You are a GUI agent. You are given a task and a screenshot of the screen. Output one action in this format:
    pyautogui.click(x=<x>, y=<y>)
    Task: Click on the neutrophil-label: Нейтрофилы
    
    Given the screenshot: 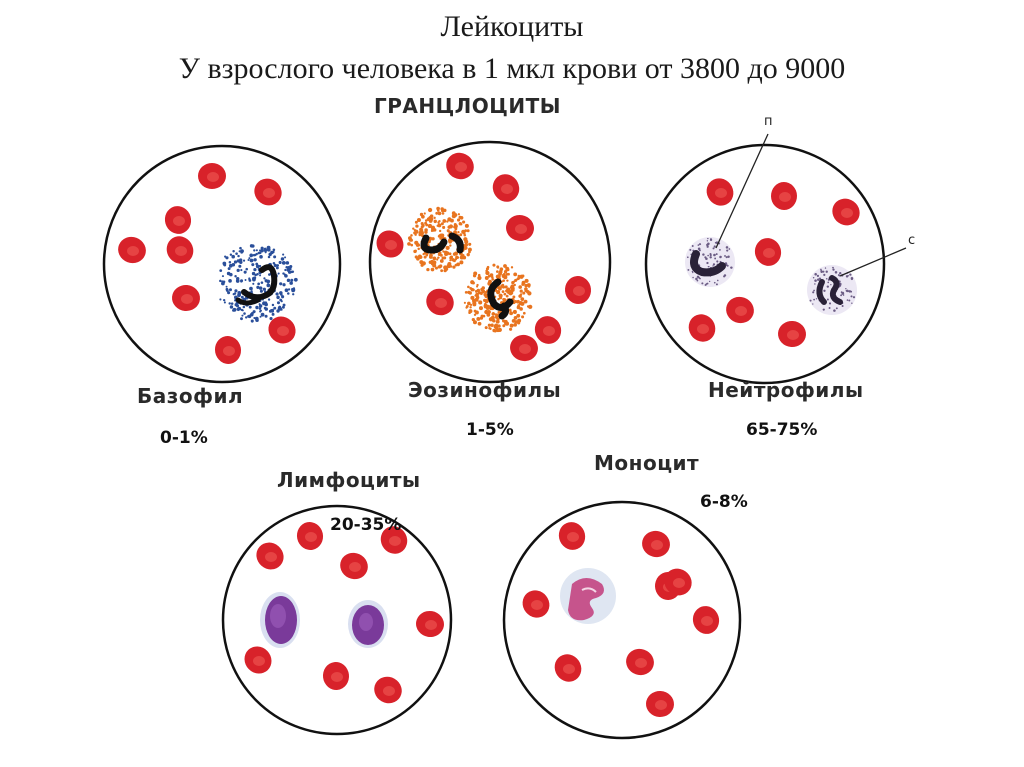 What is the action you would take?
    pyautogui.click(x=786, y=390)
    